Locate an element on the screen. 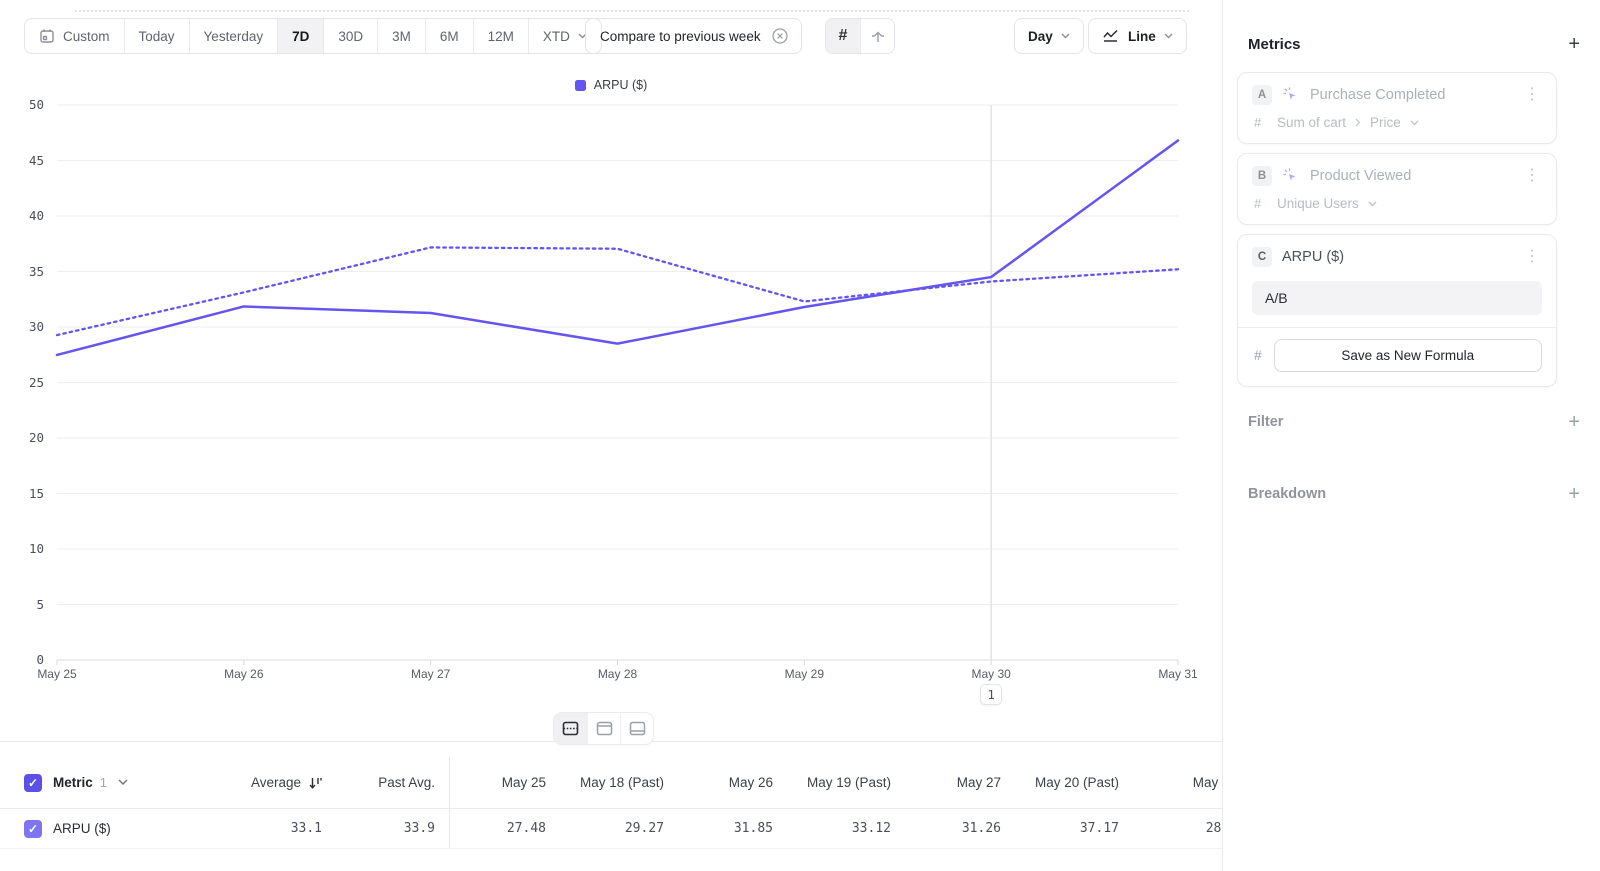 This screenshot has height=871, width=1600. column-header: May 28 is located at coordinates (1207, 782).